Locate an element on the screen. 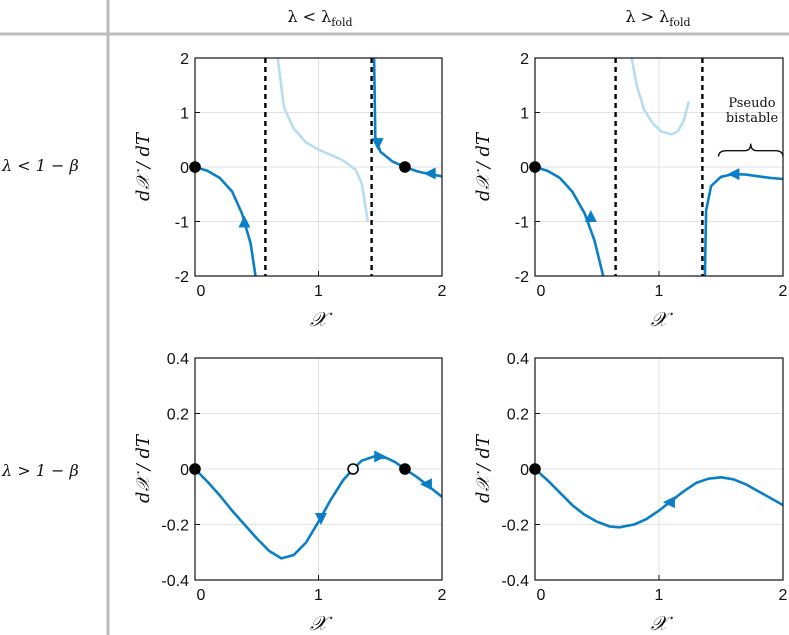 Image resolution: width=789 pixels, height=635 pixels. annotation-brace is located at coordinates (750, 150).